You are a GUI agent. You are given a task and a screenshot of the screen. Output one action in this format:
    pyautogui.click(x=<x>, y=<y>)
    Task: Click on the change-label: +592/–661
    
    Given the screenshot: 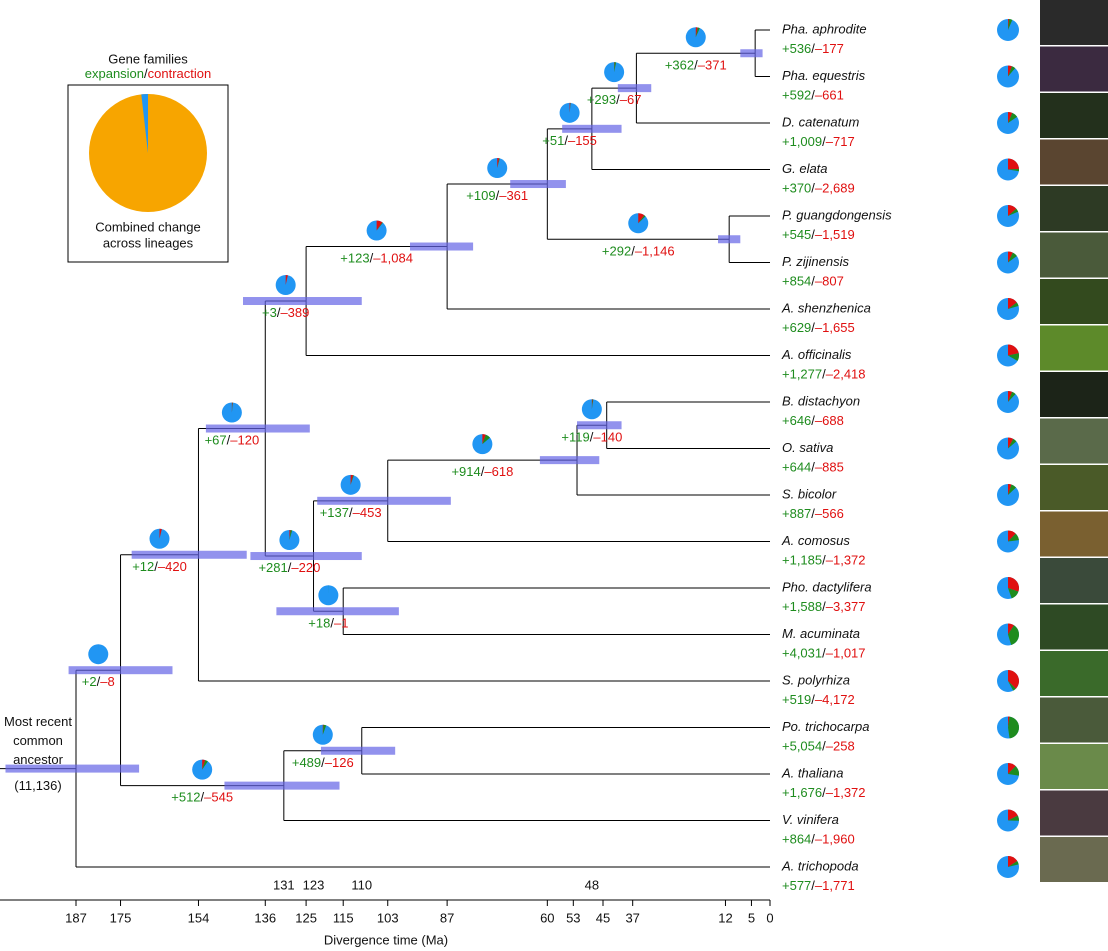 What is the action you would take?
    pyautogui.click(x=813, y=95)
    